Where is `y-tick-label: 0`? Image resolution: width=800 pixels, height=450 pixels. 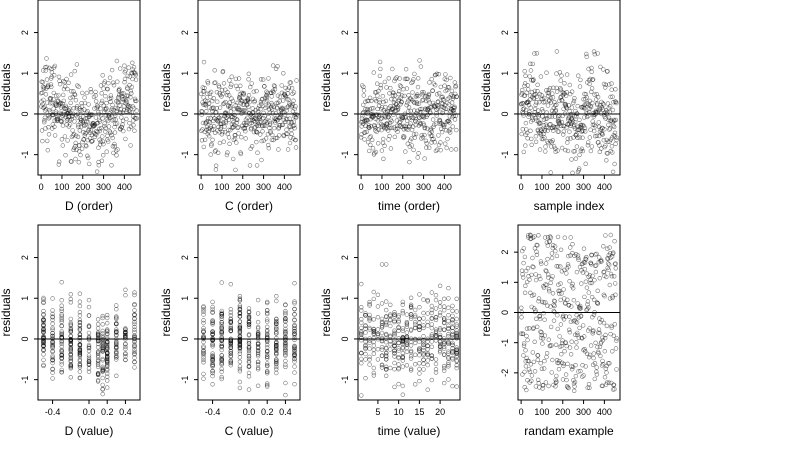 y-tick-label: 0 is located at coordinates (25, 113).